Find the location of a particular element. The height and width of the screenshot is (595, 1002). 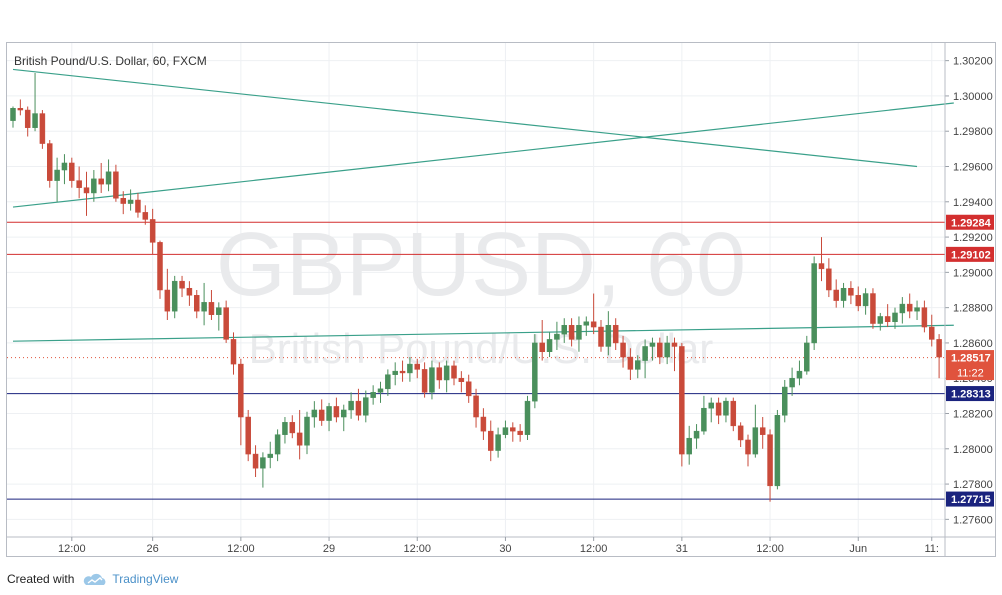

x-tick-label: 11: is located at coordinates (932, 549).